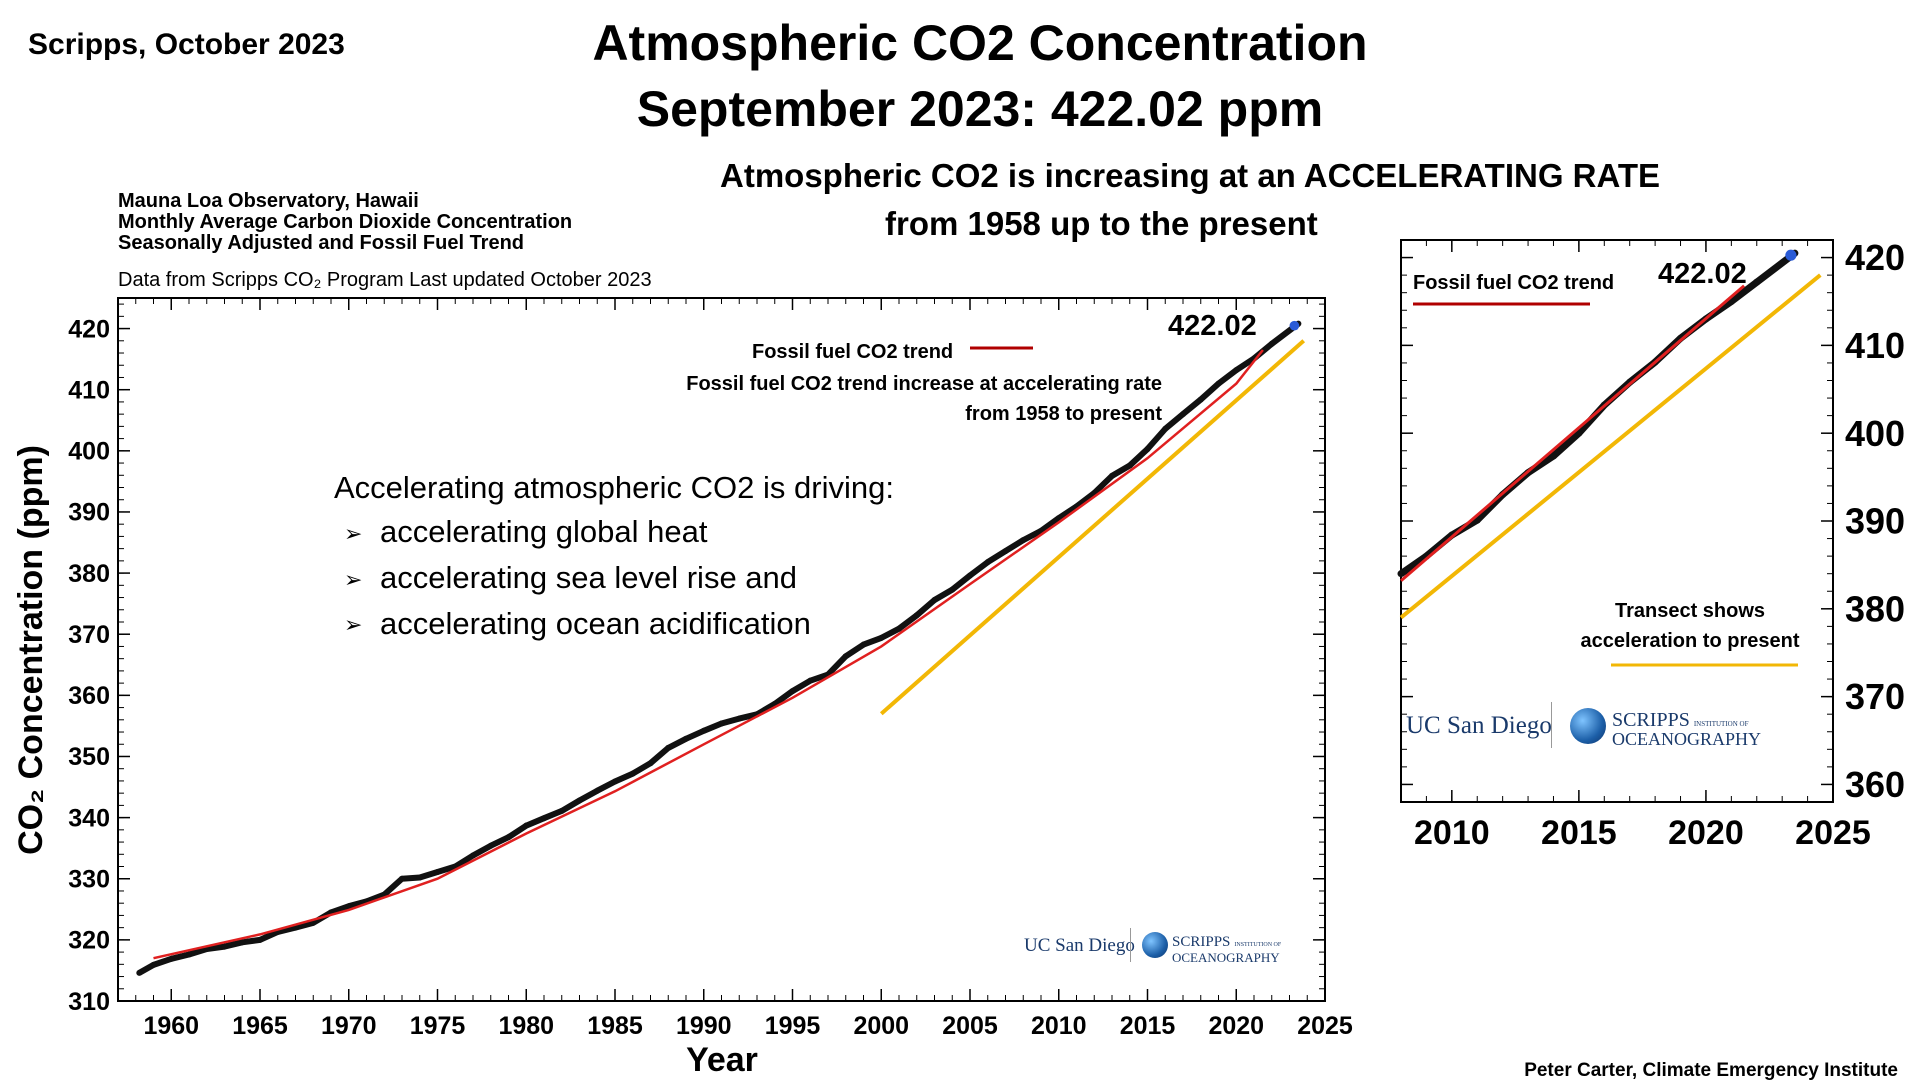 Image resolution: width=1920 pixels, height=1082 pixels. I want to click on drivers-item: ➢ accelerating sea level rise and, so click(614, 579).